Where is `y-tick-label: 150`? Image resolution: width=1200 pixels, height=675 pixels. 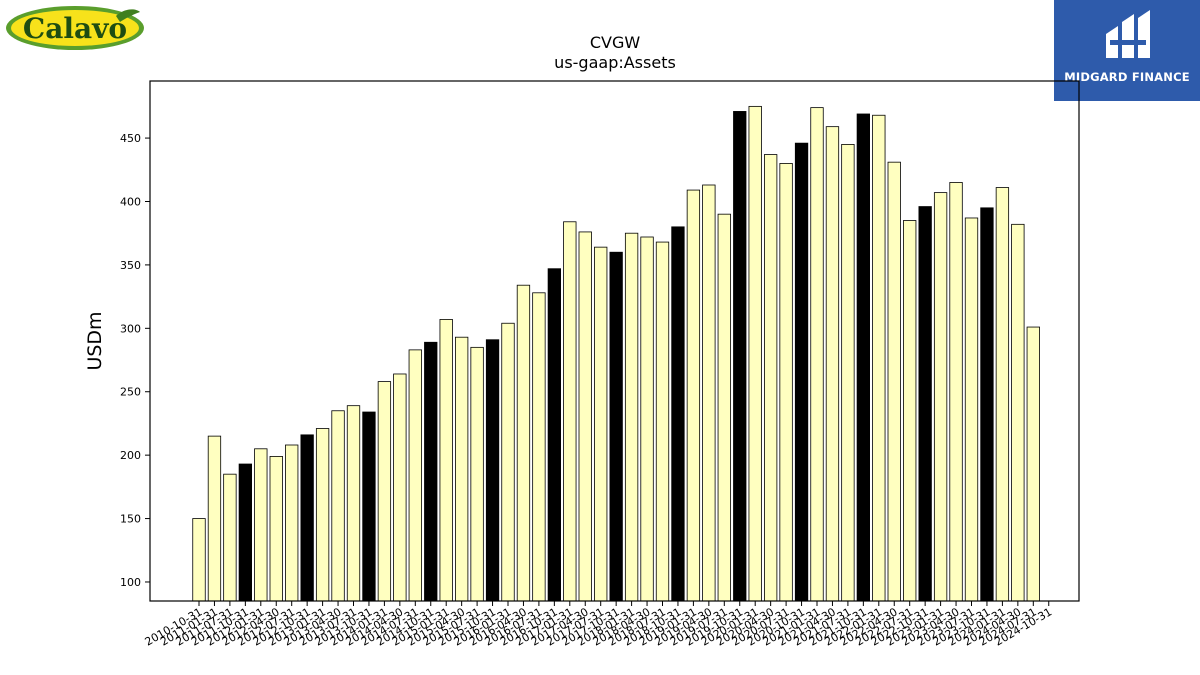 y-tick-label: 150 is located at coordinates (130, 519).